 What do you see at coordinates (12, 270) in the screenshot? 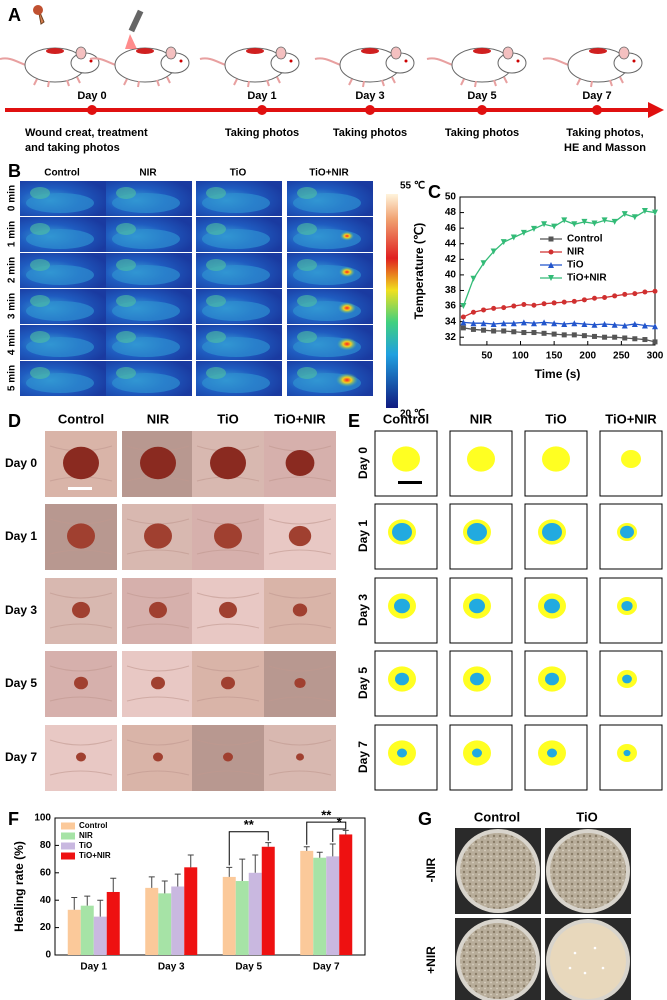
I see `row-label: 2 min` at bounding box center [12, 270].